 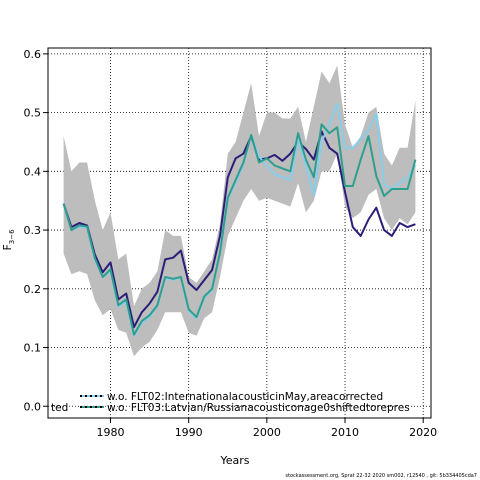 I want to click on x-tick-label-2020: 2020, so click(x=423, y=432).